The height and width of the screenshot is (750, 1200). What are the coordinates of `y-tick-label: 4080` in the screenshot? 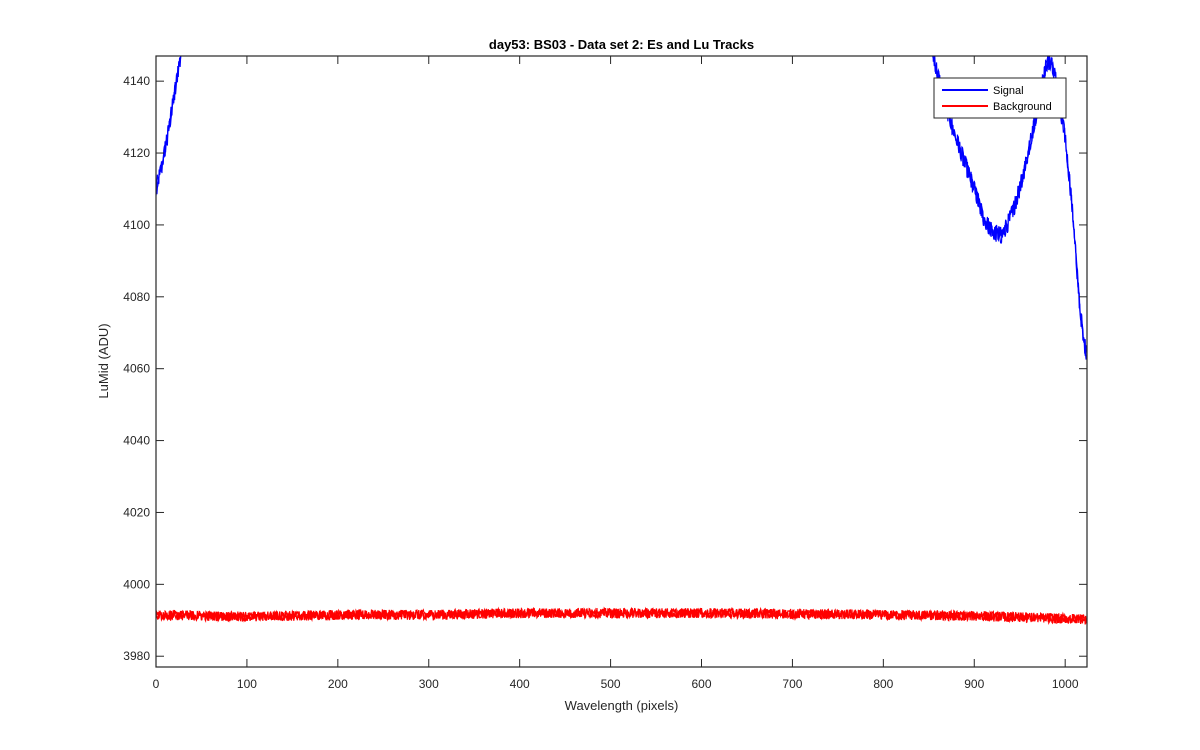 It's located at (136, 297).